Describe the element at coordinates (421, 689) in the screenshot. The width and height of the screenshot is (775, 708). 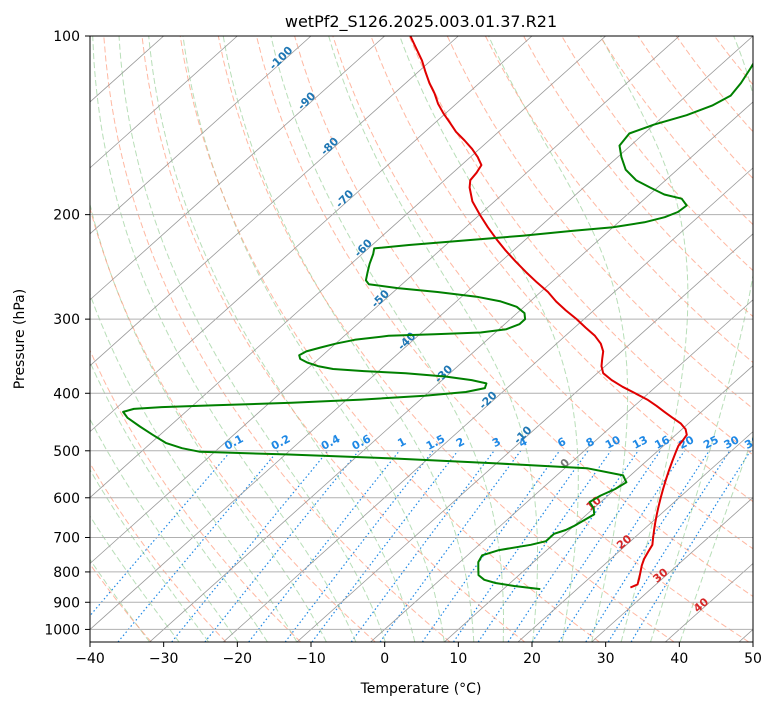
I see `x-axis-title: Temperature (°C)` at that location.